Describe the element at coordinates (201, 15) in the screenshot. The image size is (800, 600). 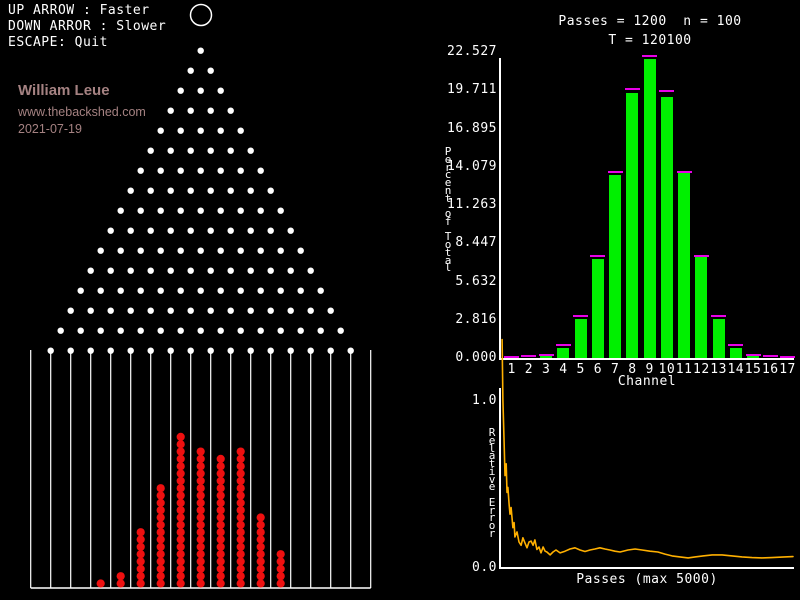
I see `ball-dropper-icon` at that location.